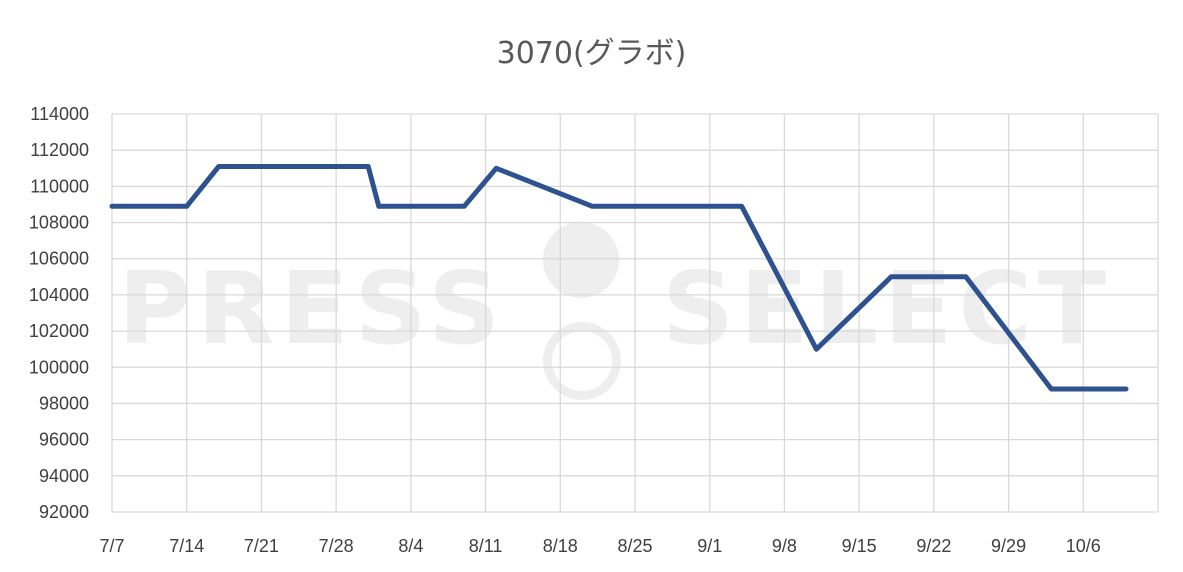 The width and height of the screenshot is (1183, 572). What do you see at coordinates (312, 308) in the screenshot?
I see `watermark-left: PRESS` at bounding box center [312, 308].